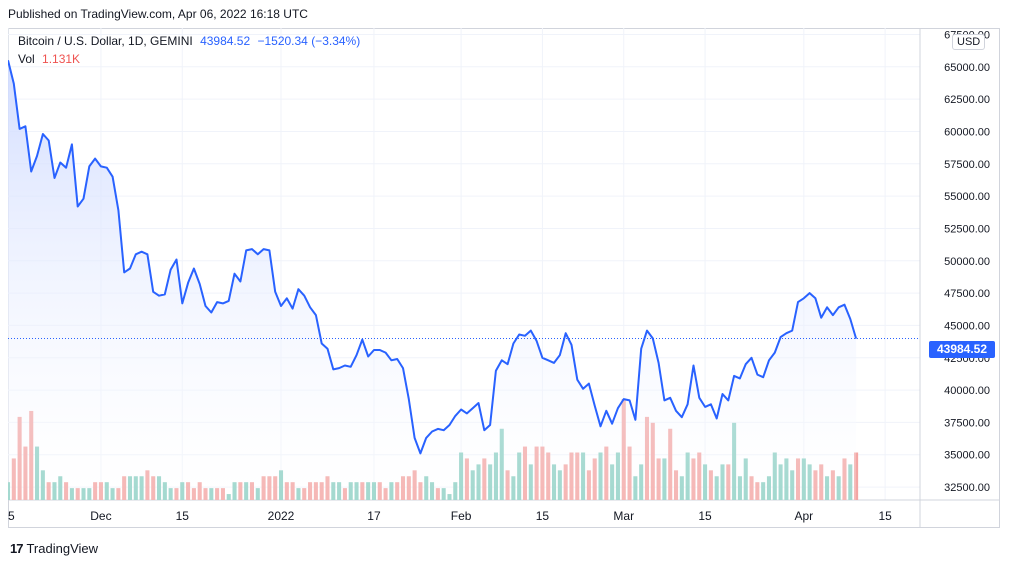 This screenshot has width=1012, height=566. Describe the element at coordinates (281, 516) in the screenshot. I see `x-tick-label: 2022` at that location.